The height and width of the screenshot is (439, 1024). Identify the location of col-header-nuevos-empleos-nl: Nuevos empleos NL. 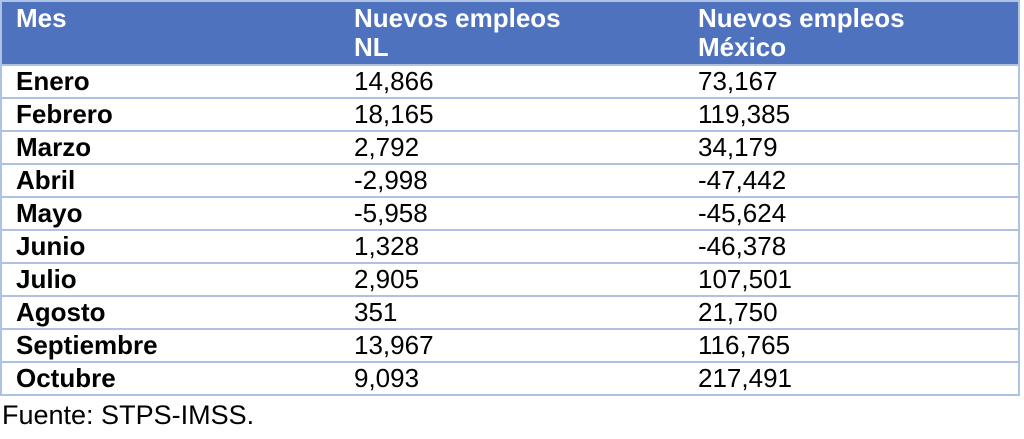
(512, 33).